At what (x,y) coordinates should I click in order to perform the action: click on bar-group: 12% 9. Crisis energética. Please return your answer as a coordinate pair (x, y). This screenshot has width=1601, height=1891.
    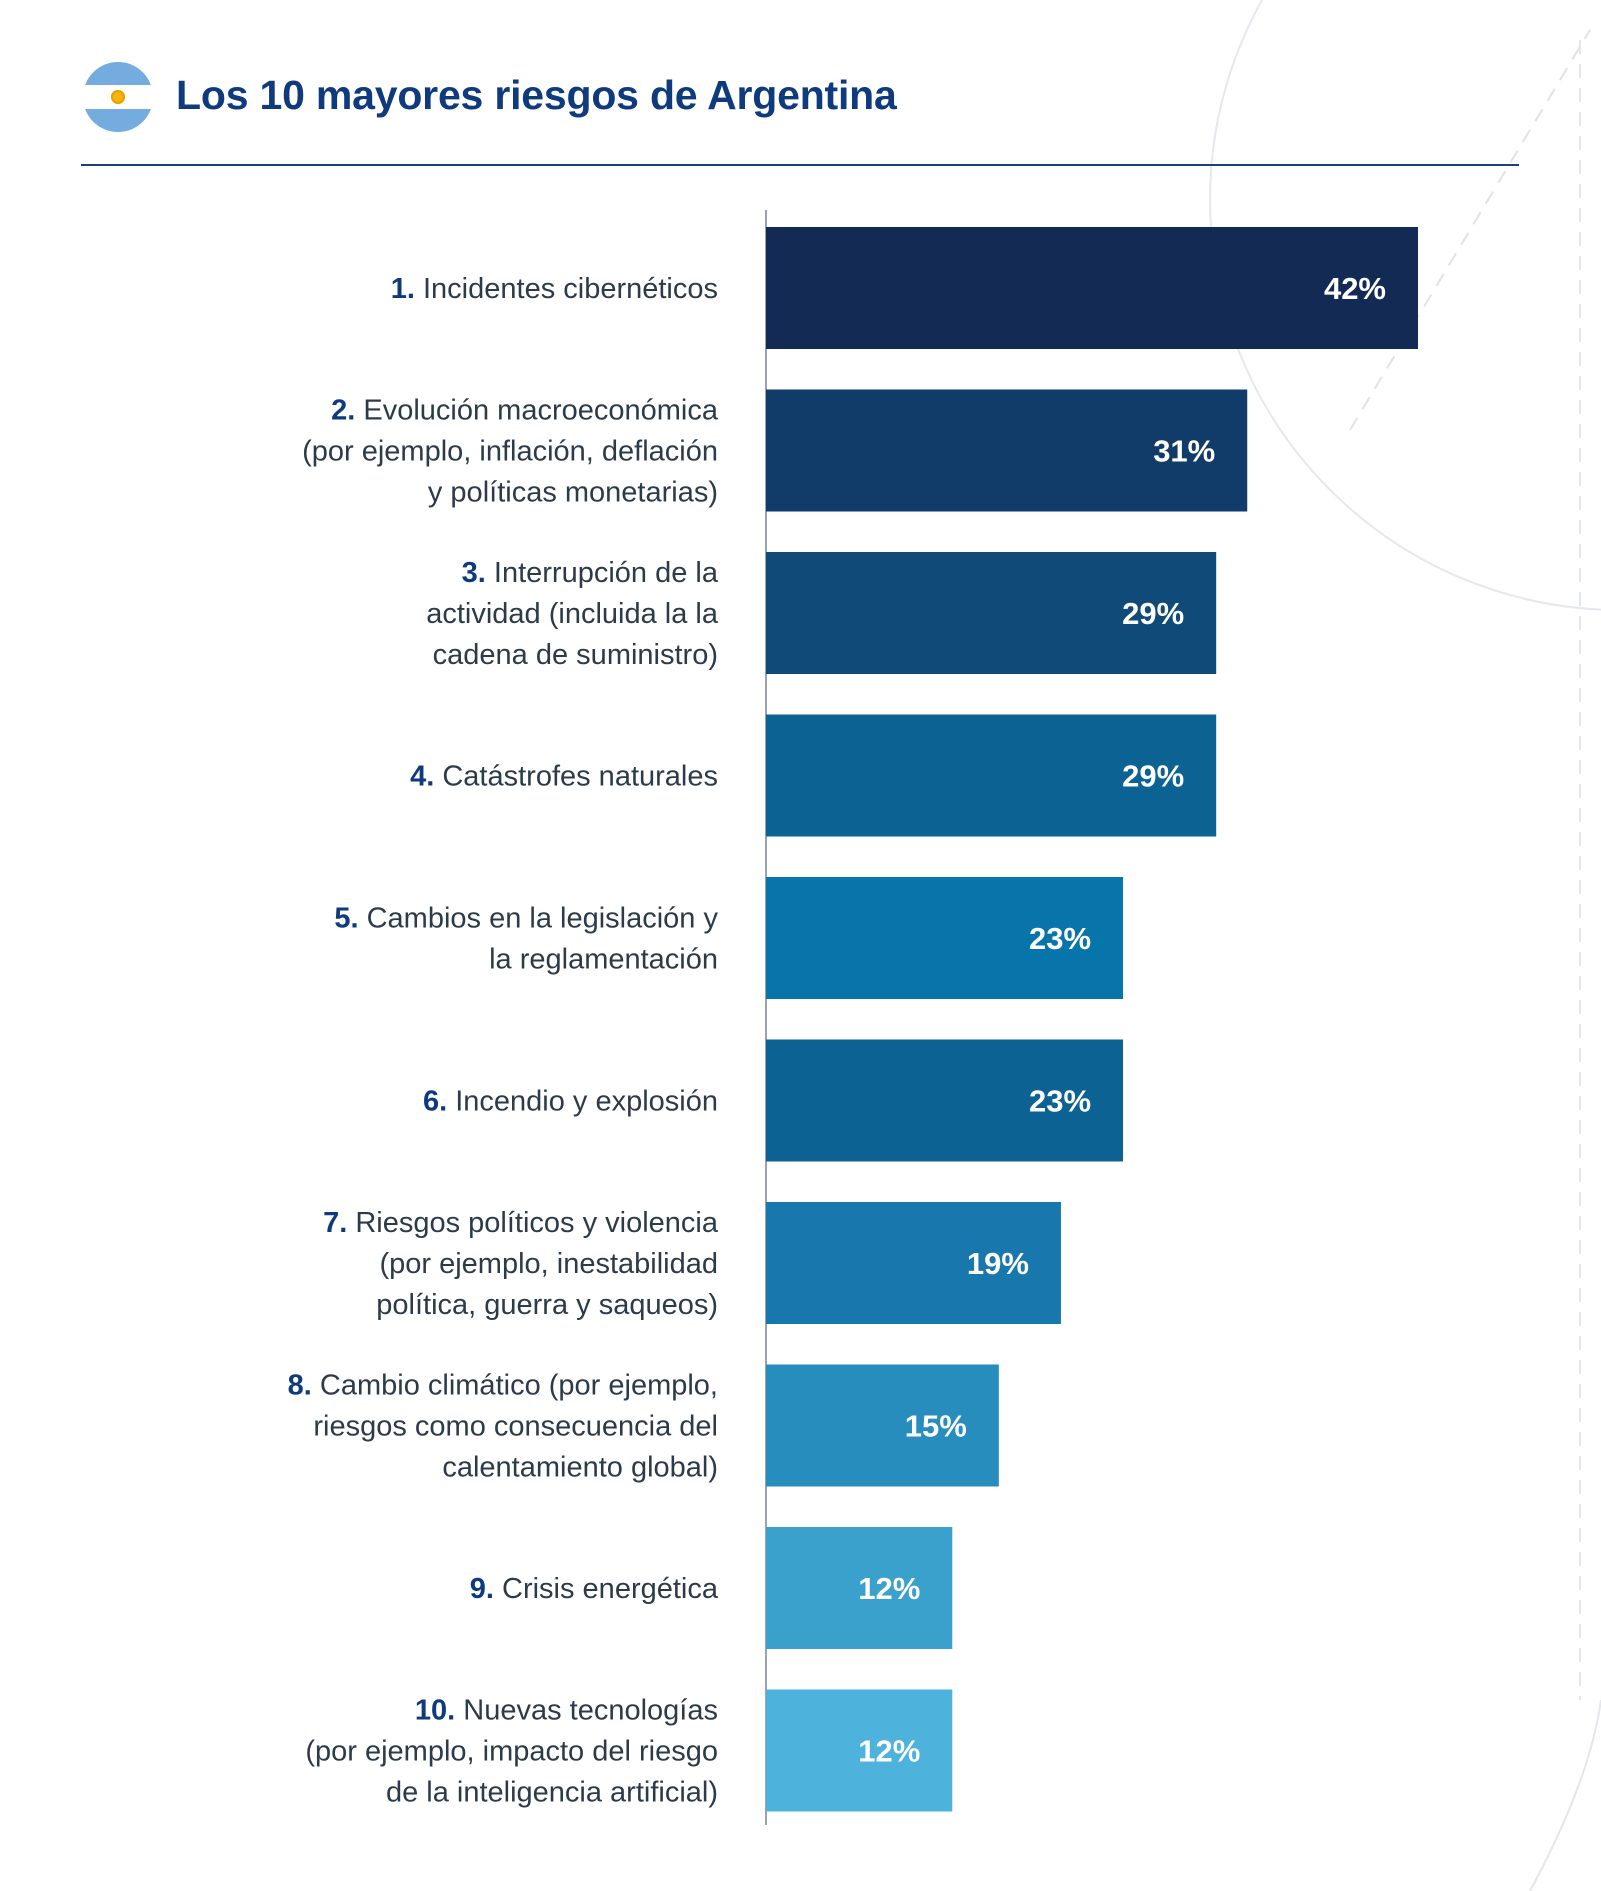
    Looking at the image, I should click on (711, 1588).